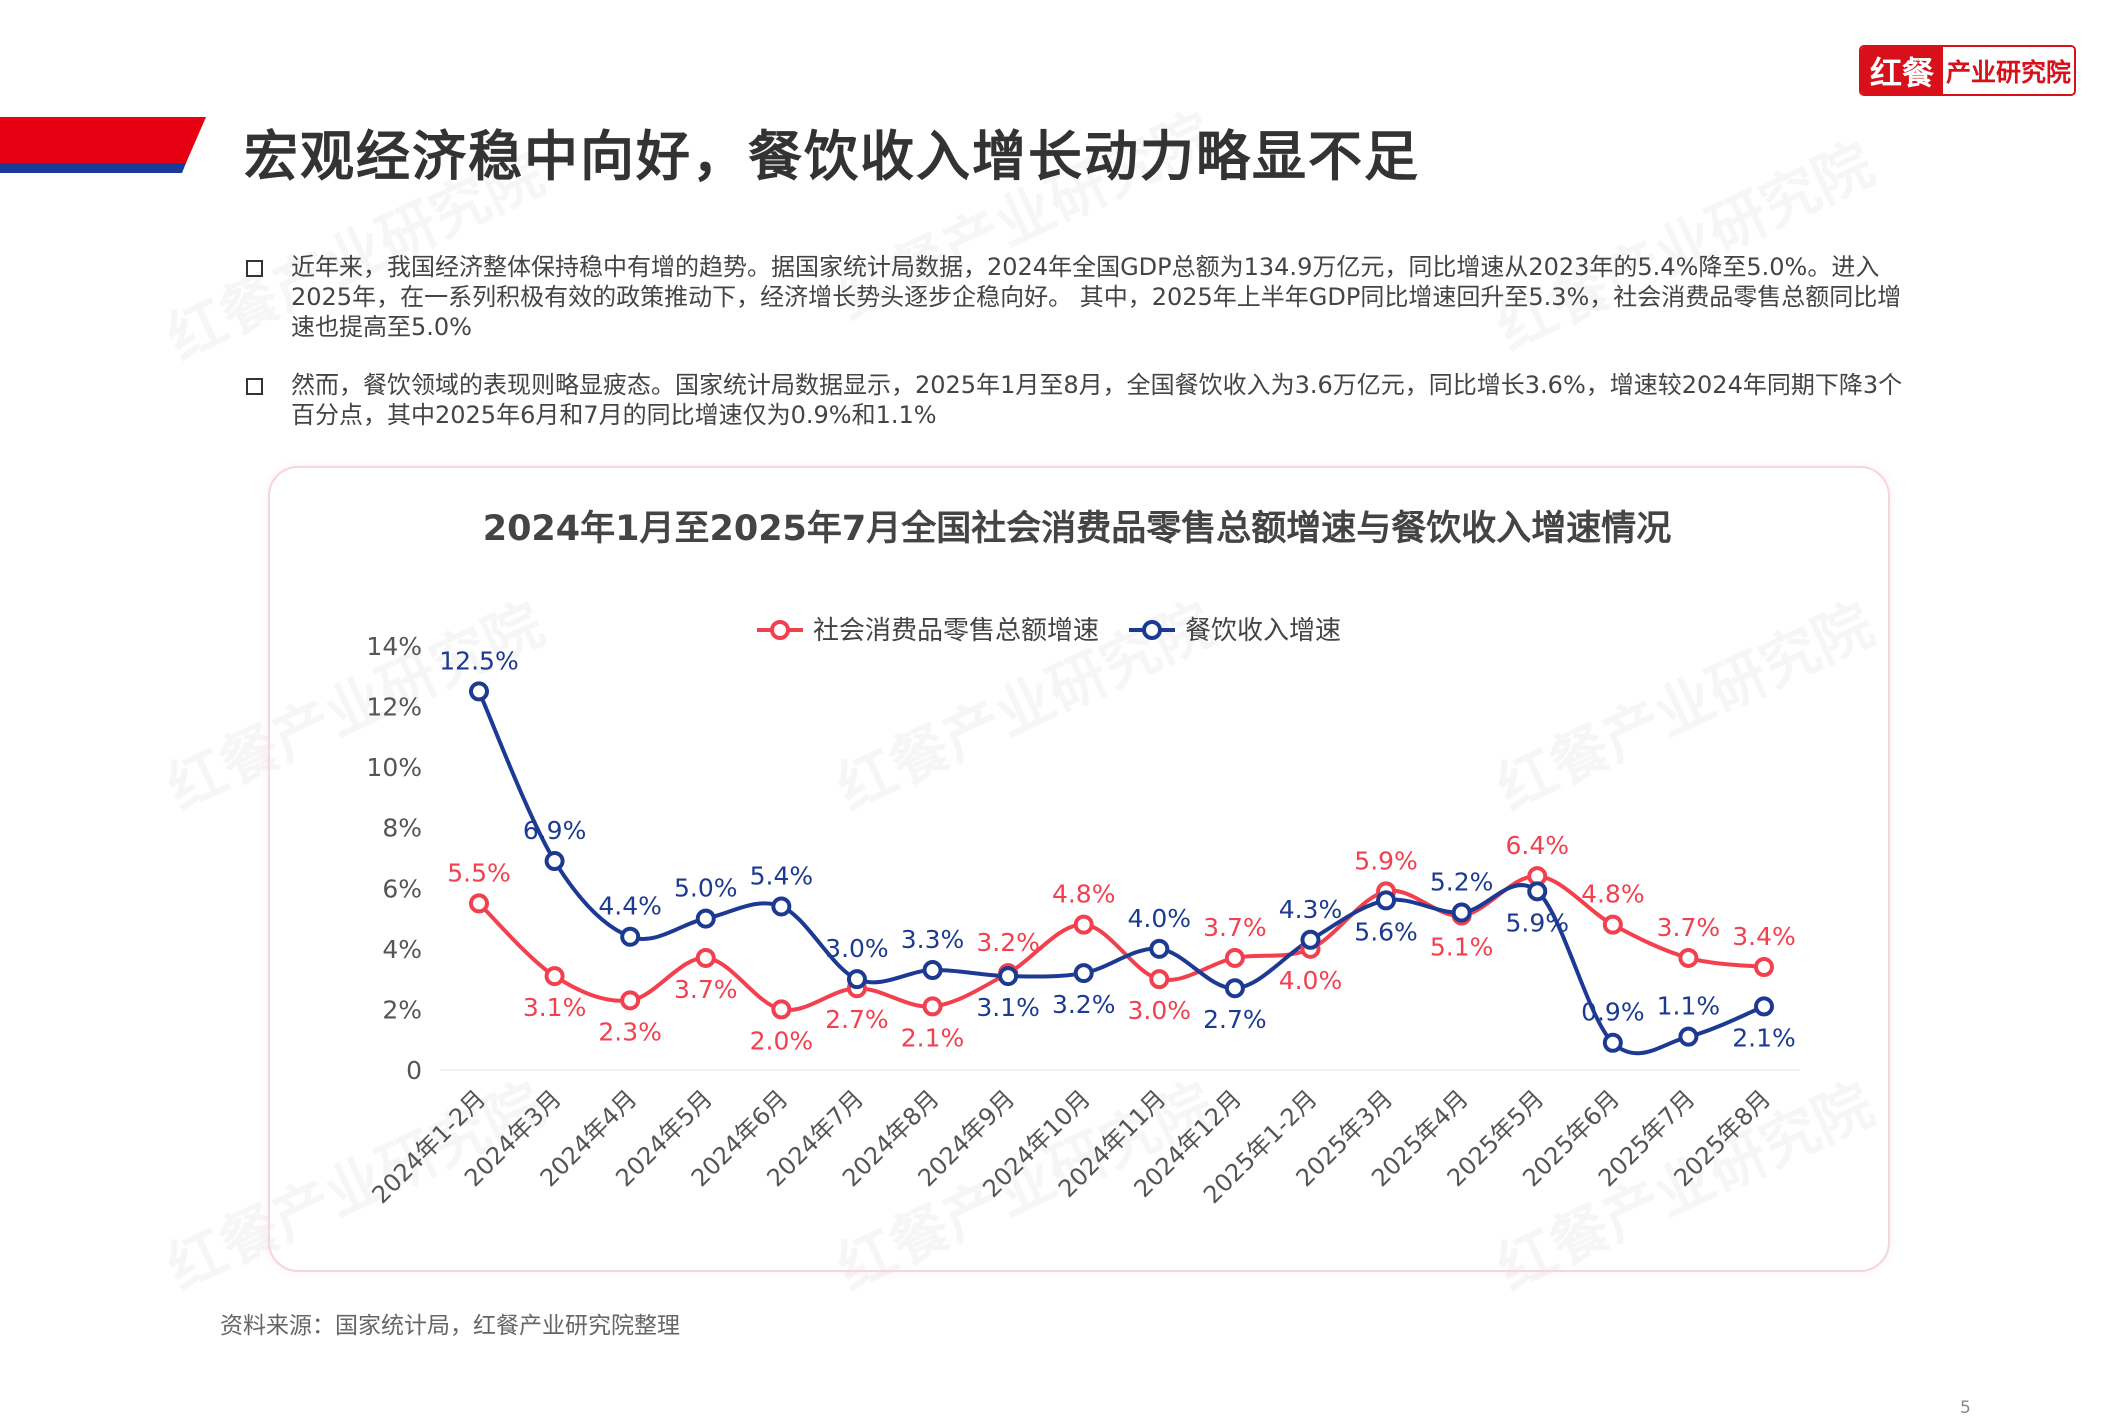 The width and height of the screenshot is (2126, 1418). Describe the element at coordinates (402, 949) in the screenshot. I see `y-tick-label: 4%` at that location.